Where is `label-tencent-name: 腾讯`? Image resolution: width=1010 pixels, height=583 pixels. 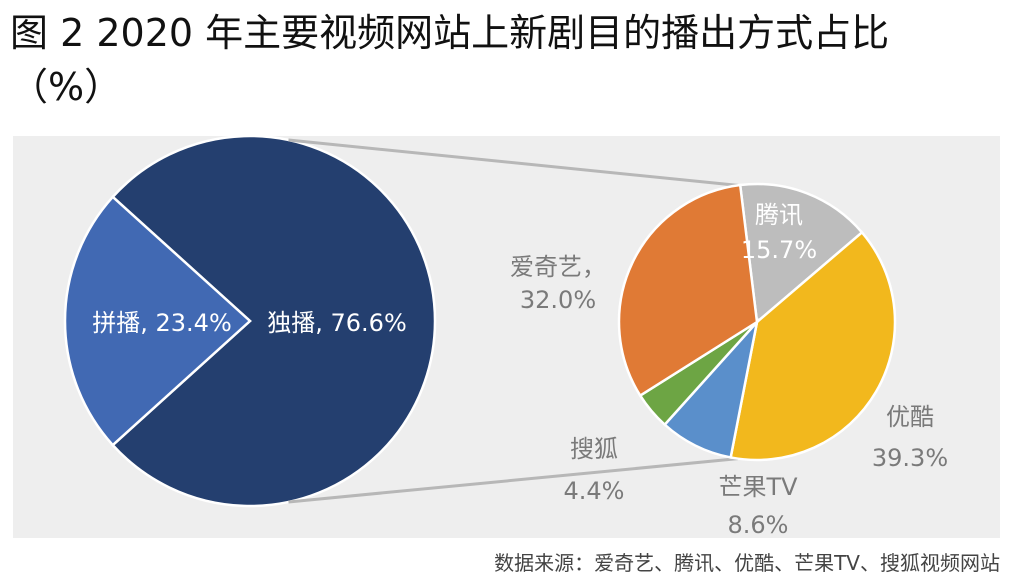
label-tencent-name: 腾讯 is located at coordinates (779, 215).